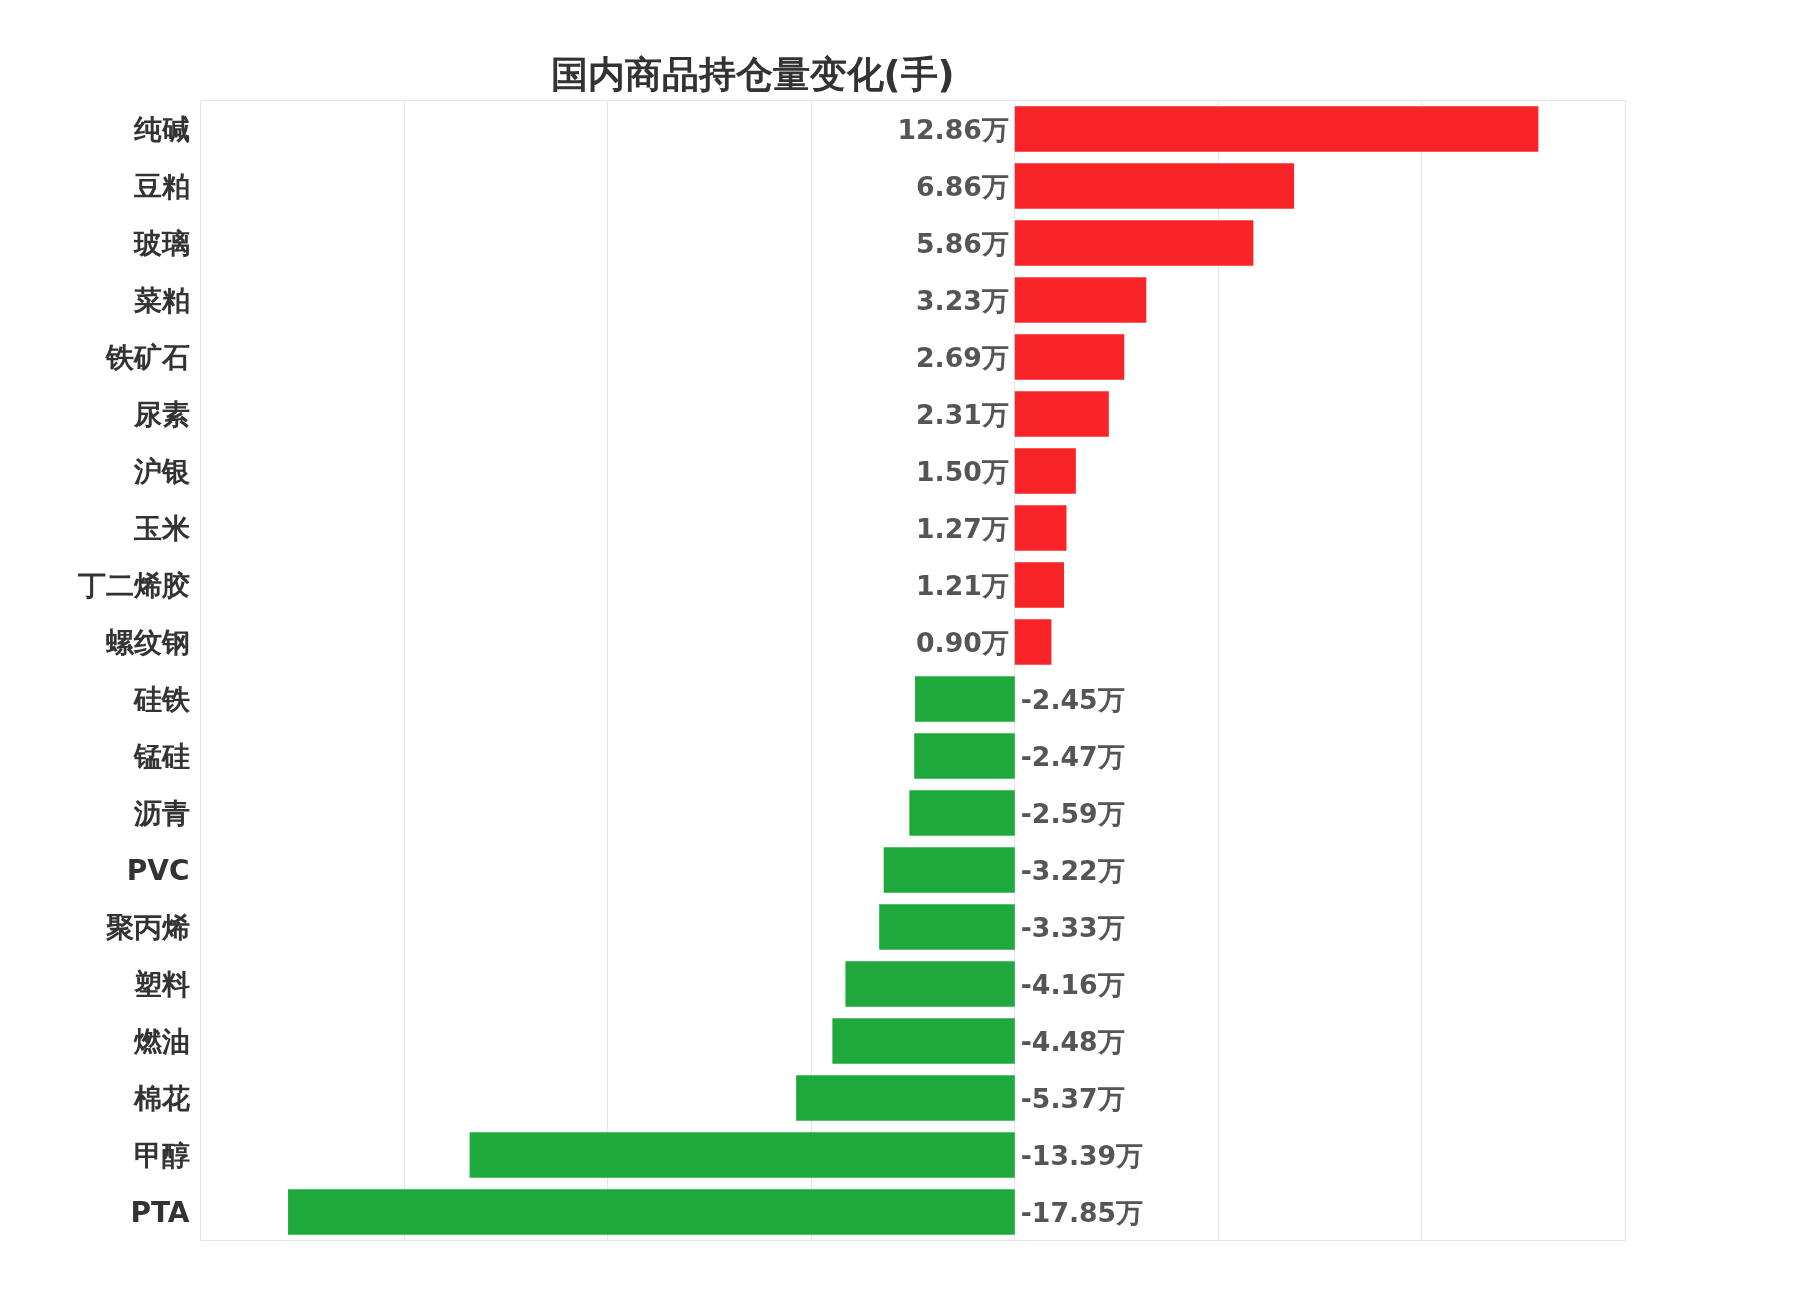  Describe the element at coordinates (161, 1155) in the screenshot. I see `y-tick-label: 甲醇` at that location.